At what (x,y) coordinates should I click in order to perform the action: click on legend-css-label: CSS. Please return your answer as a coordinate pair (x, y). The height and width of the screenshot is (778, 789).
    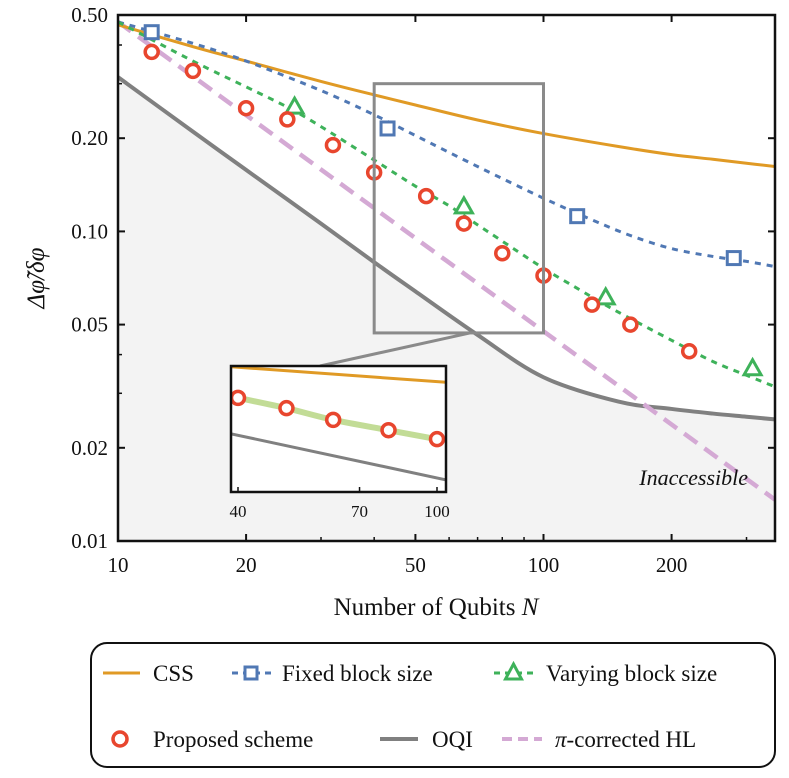
    Looking at the image, I should click on (173, 673).